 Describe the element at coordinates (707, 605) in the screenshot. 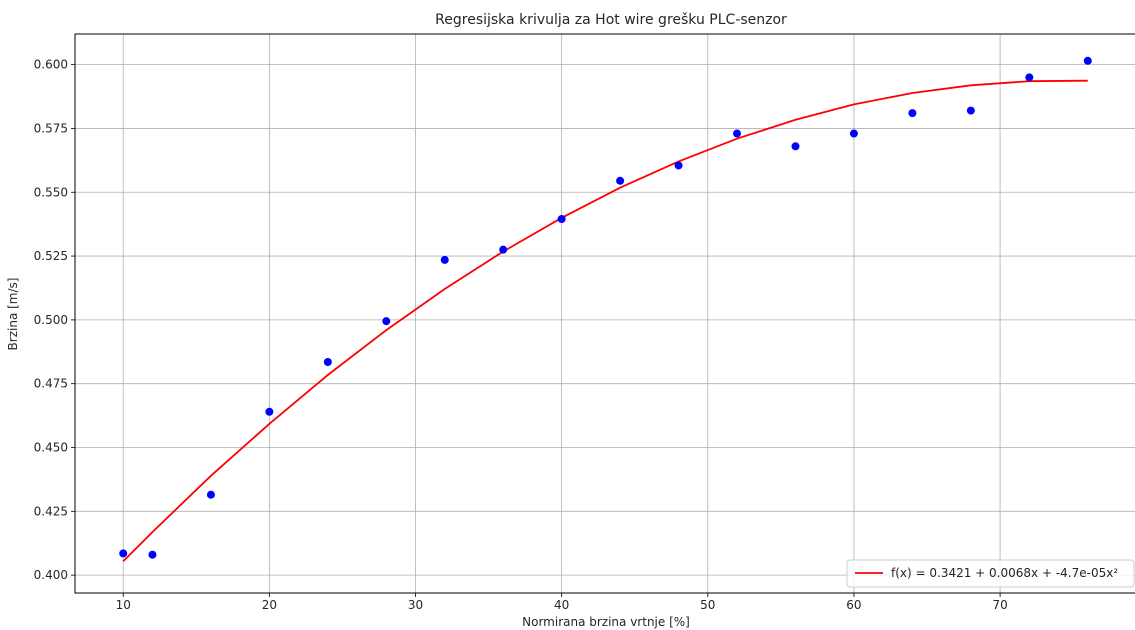

I see `x-tick-label: 50` at that location.